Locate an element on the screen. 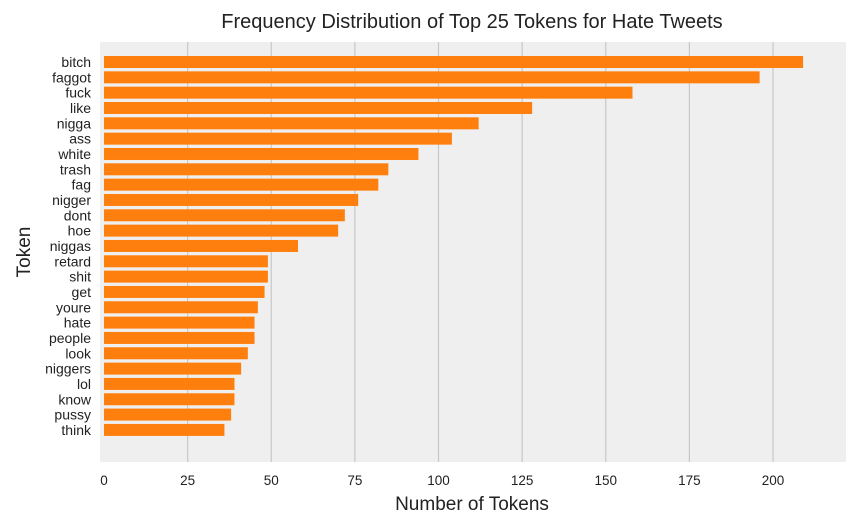 Image resolution: width=864 pixels, height=524 pixels. bar-dont is located at coordinates (224, 215).